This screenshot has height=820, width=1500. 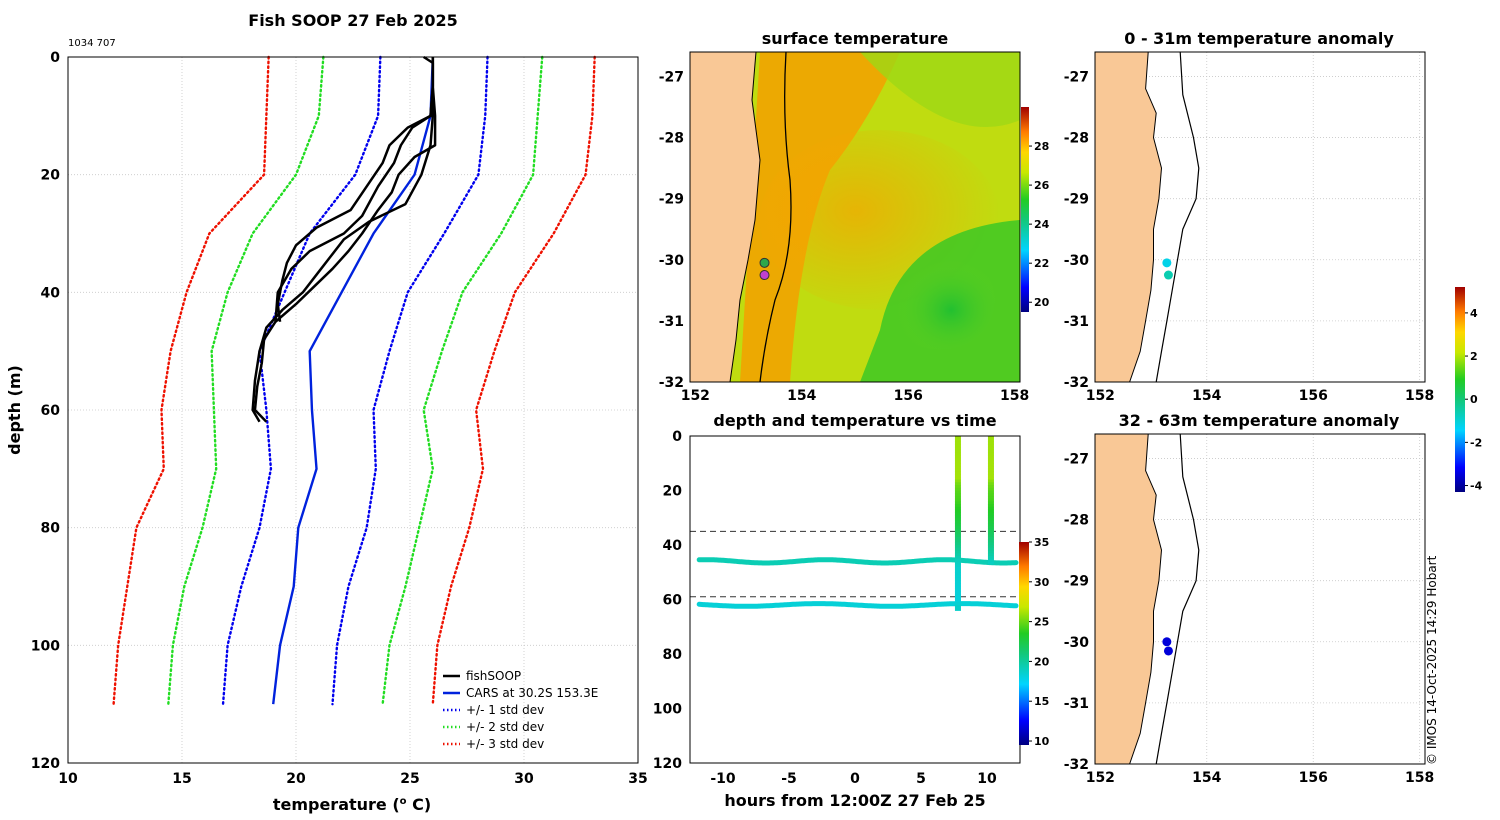 What do you see at coordinates (1042, 302) in the screenshot?
I see `sst-cb-tick-label: 20` at bounding box center [1042, 302].